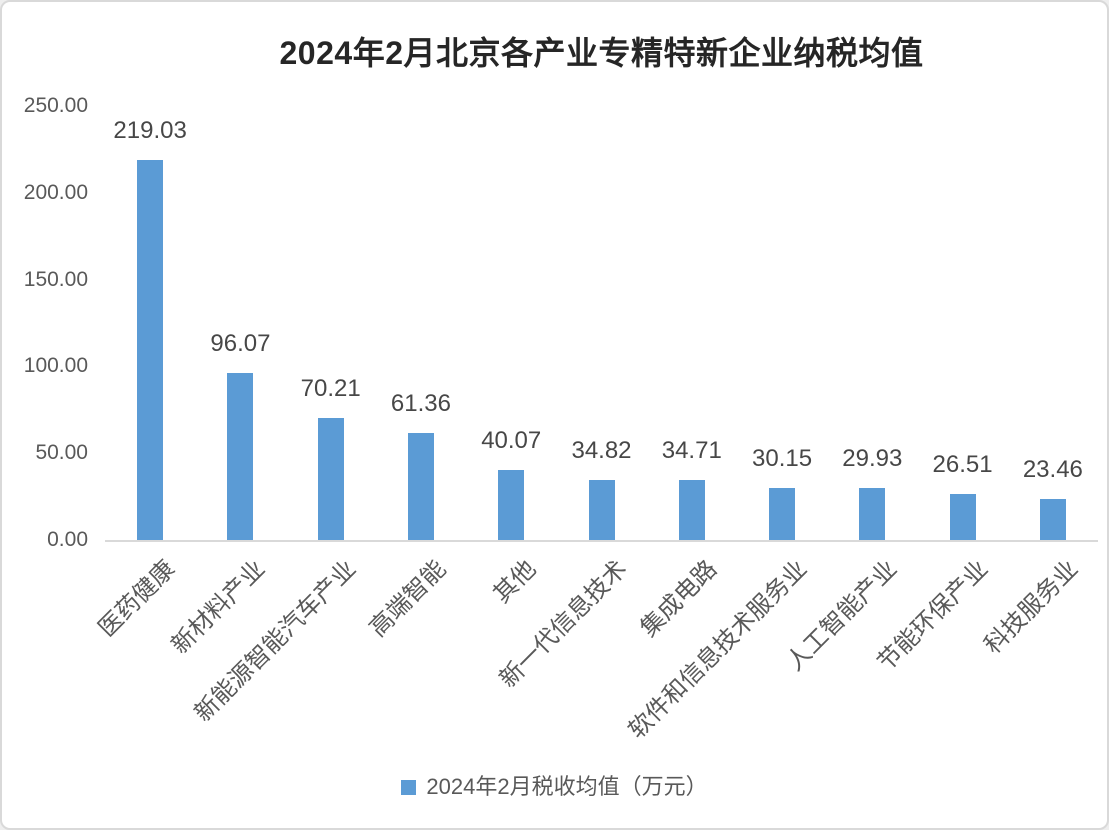 The image size is (1109, 830). Describe the element at coordinates (718, 650) in the screenshot. I see `x-axis-category-text: 软件和信息技术服务业` at that location.